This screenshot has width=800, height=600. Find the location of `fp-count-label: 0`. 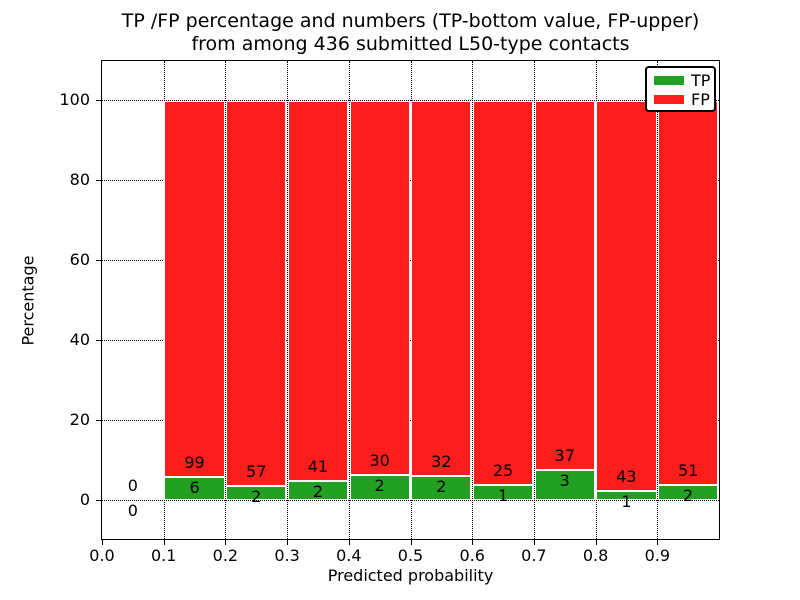

fp-count-label: 0 is located at coordinates (132, 485).